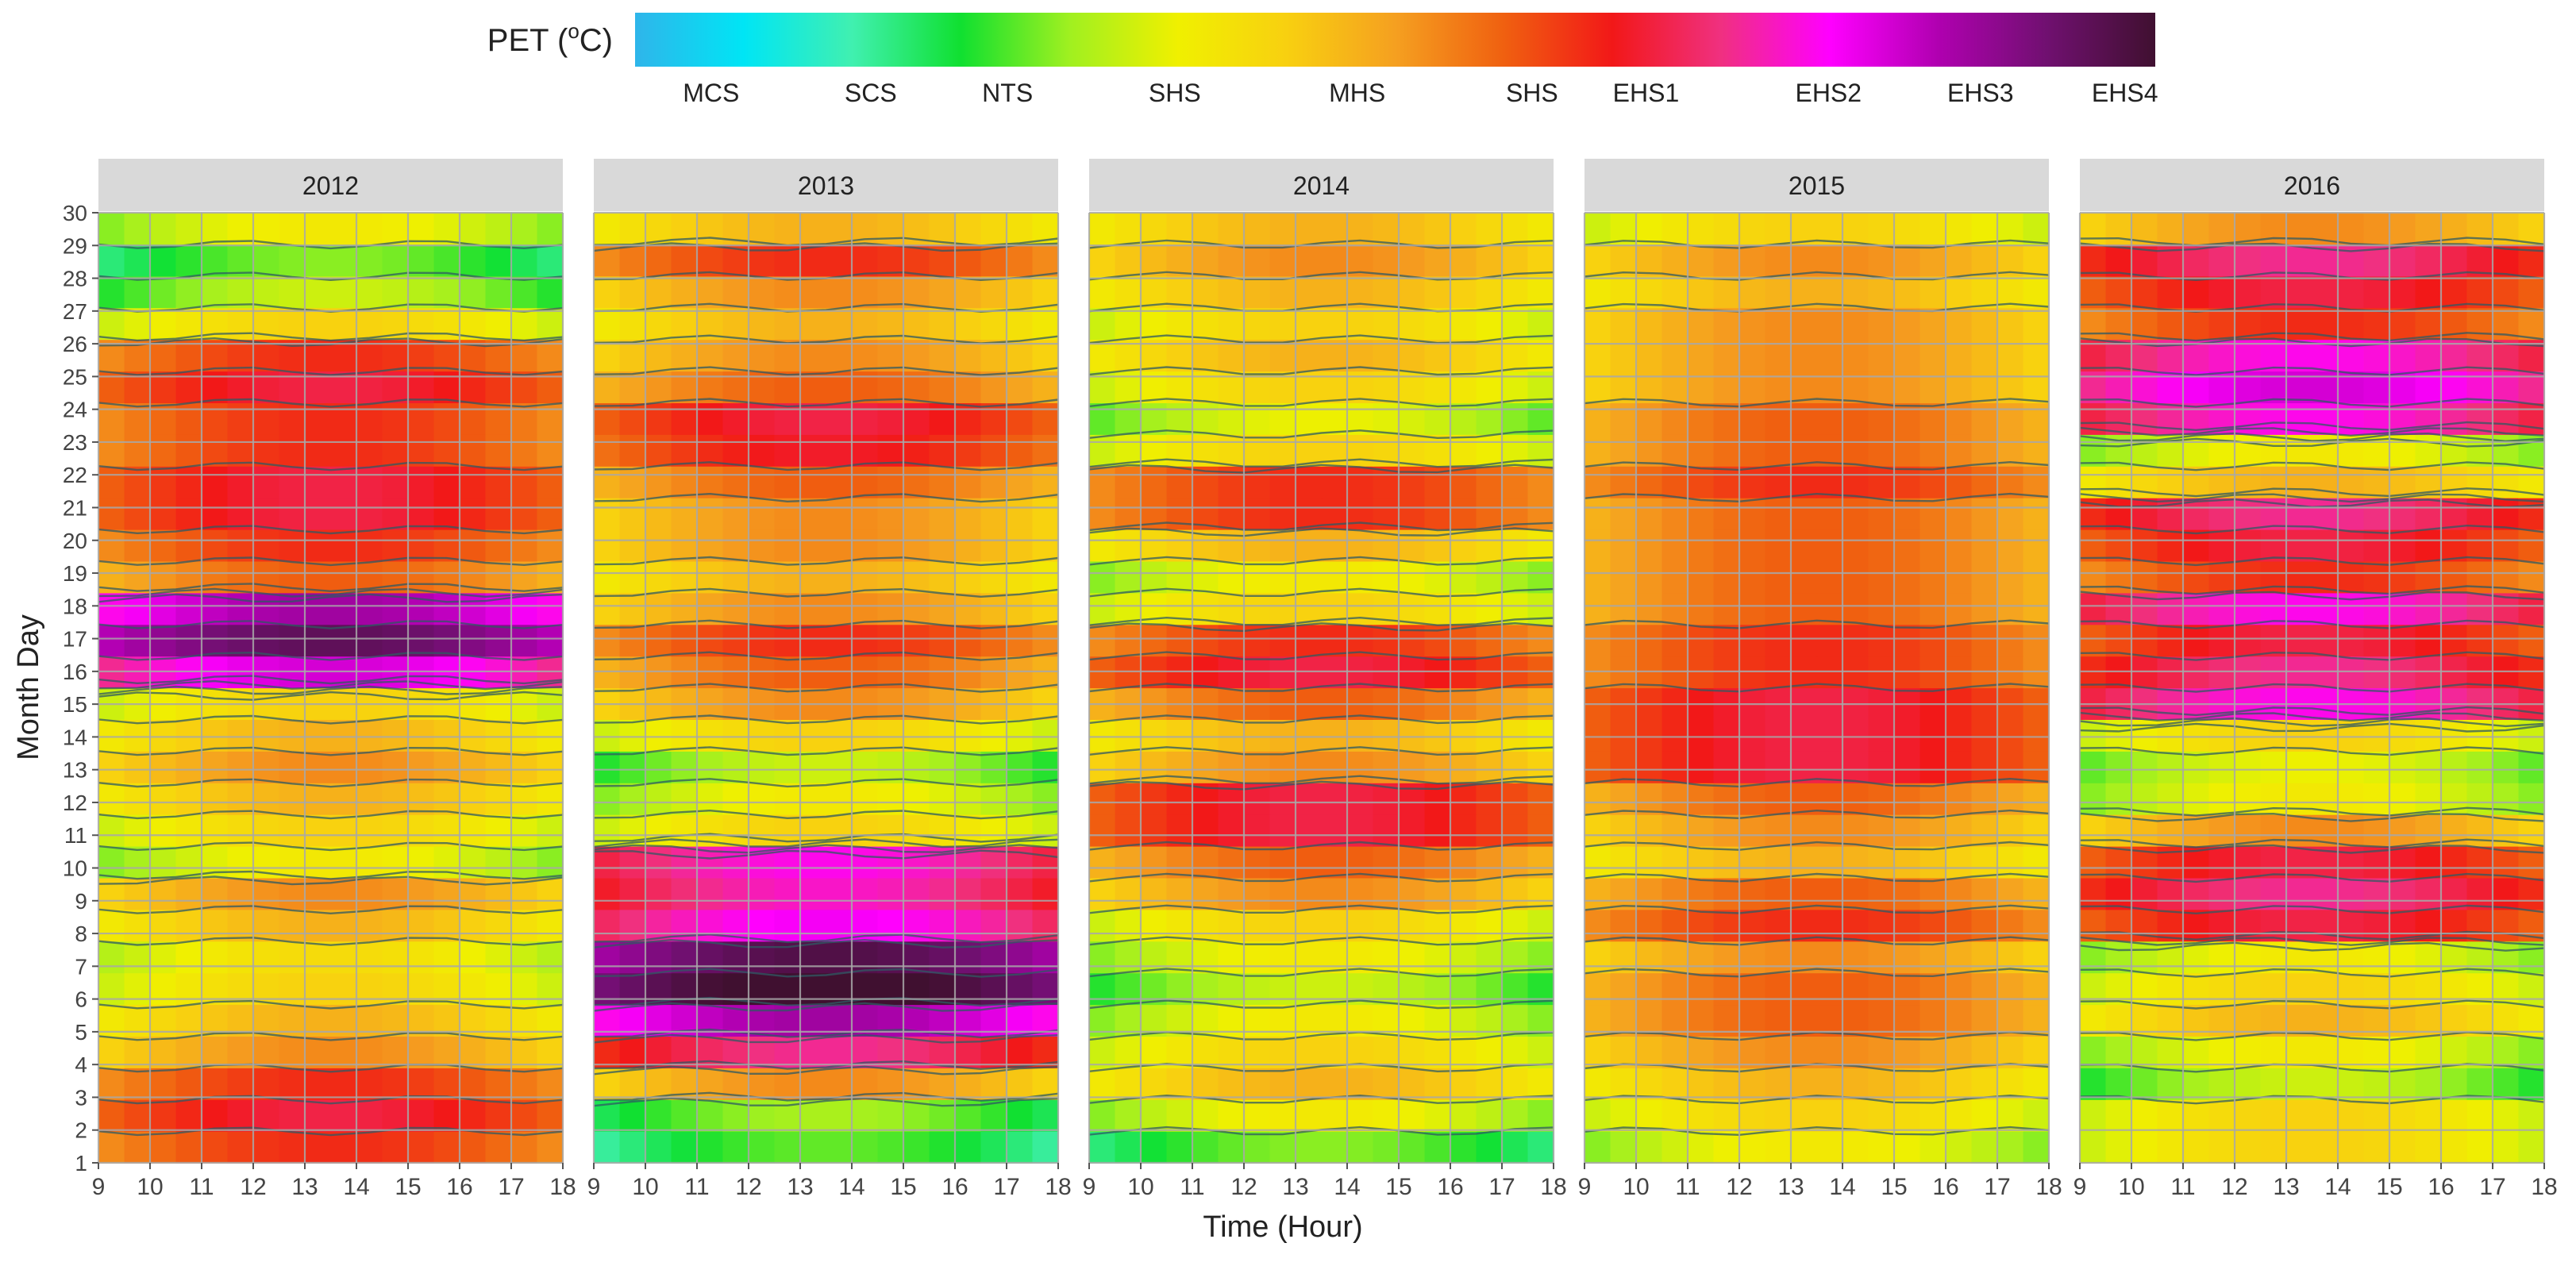 This screenshot has height=1266, width=2576. I want to click on y-tick-label: 10, so click(75, 868).